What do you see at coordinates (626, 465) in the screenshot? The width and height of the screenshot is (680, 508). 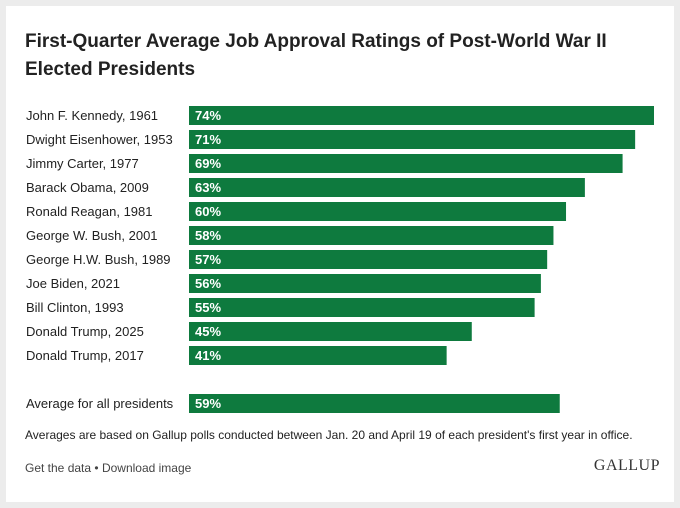 I see `gallup-logo: GALLUP` at bounding box center [626, 465].